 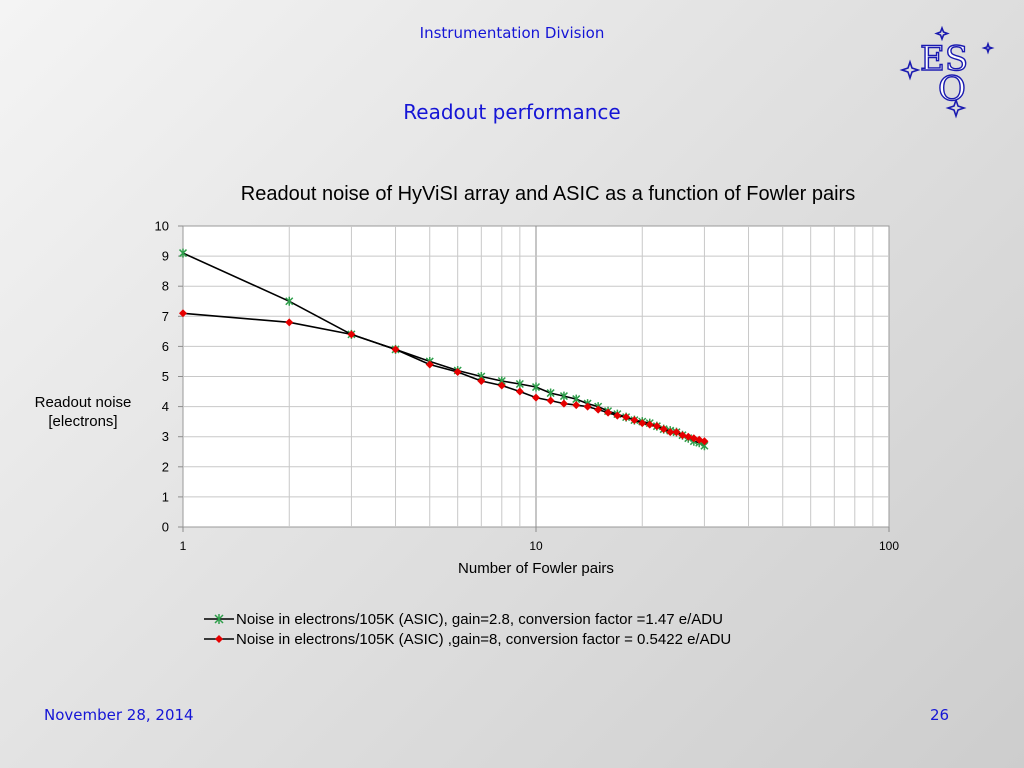 What do you see at coordinates (940, 715) in the screenshot?
I see `page-number: 26` at bounding box center [940, 715].